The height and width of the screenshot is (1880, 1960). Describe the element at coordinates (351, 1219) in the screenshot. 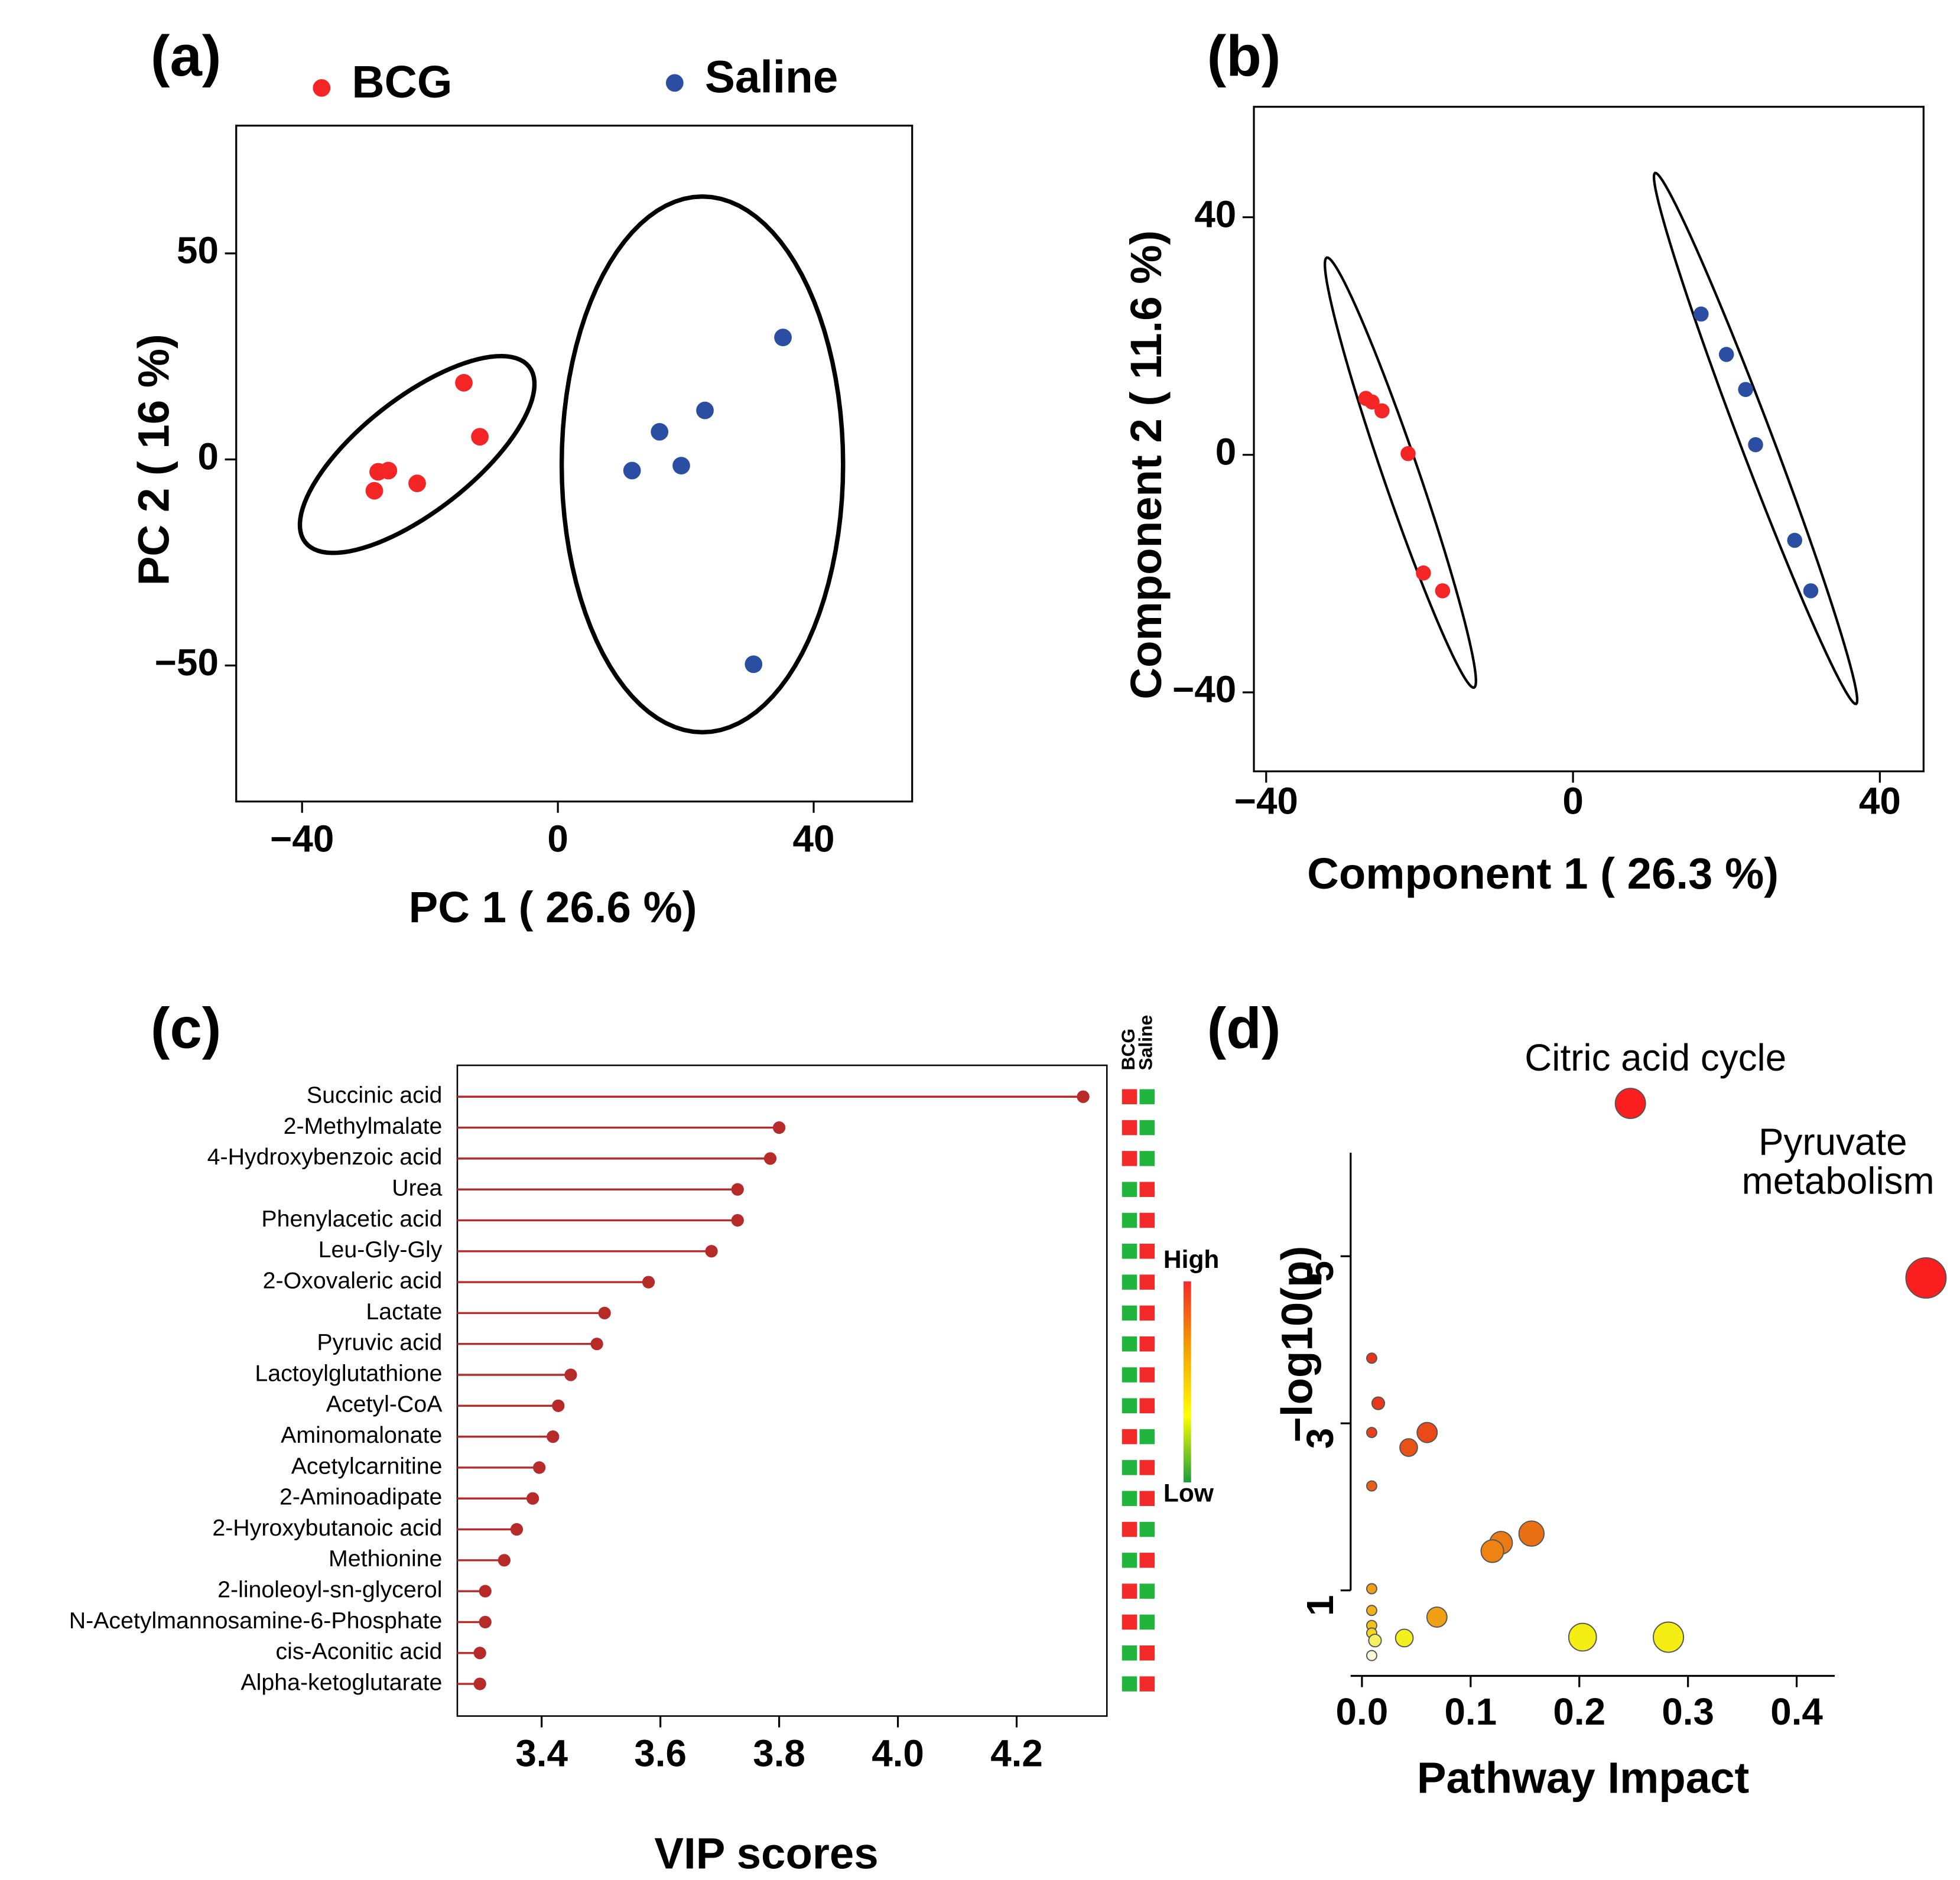

I see `category-label: Phenylacetic acid` at that location.